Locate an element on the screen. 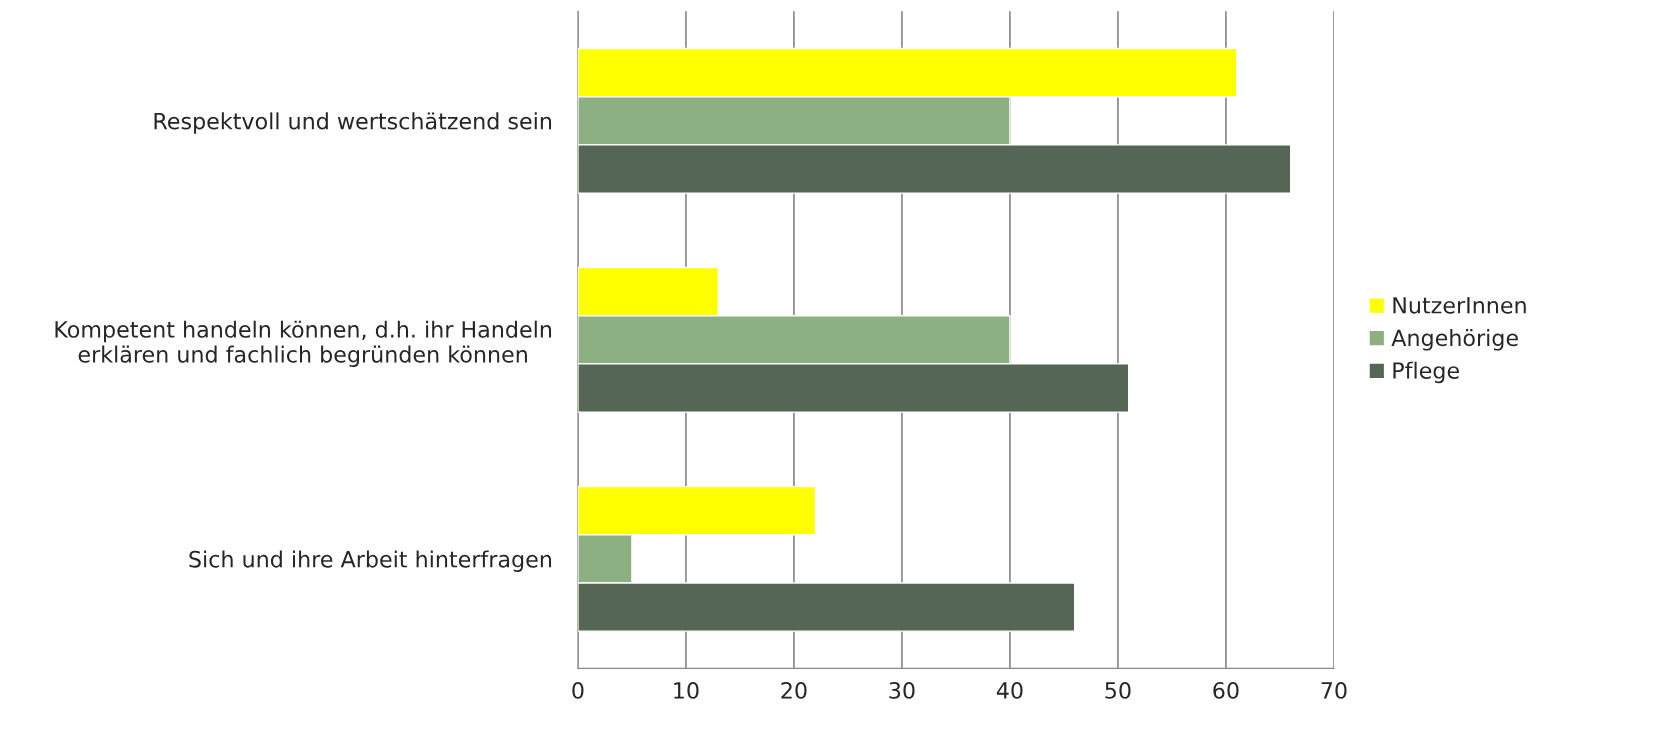 The image size is (1680, 751). legend-label: Pflege is located at coordinates (1426, 372).